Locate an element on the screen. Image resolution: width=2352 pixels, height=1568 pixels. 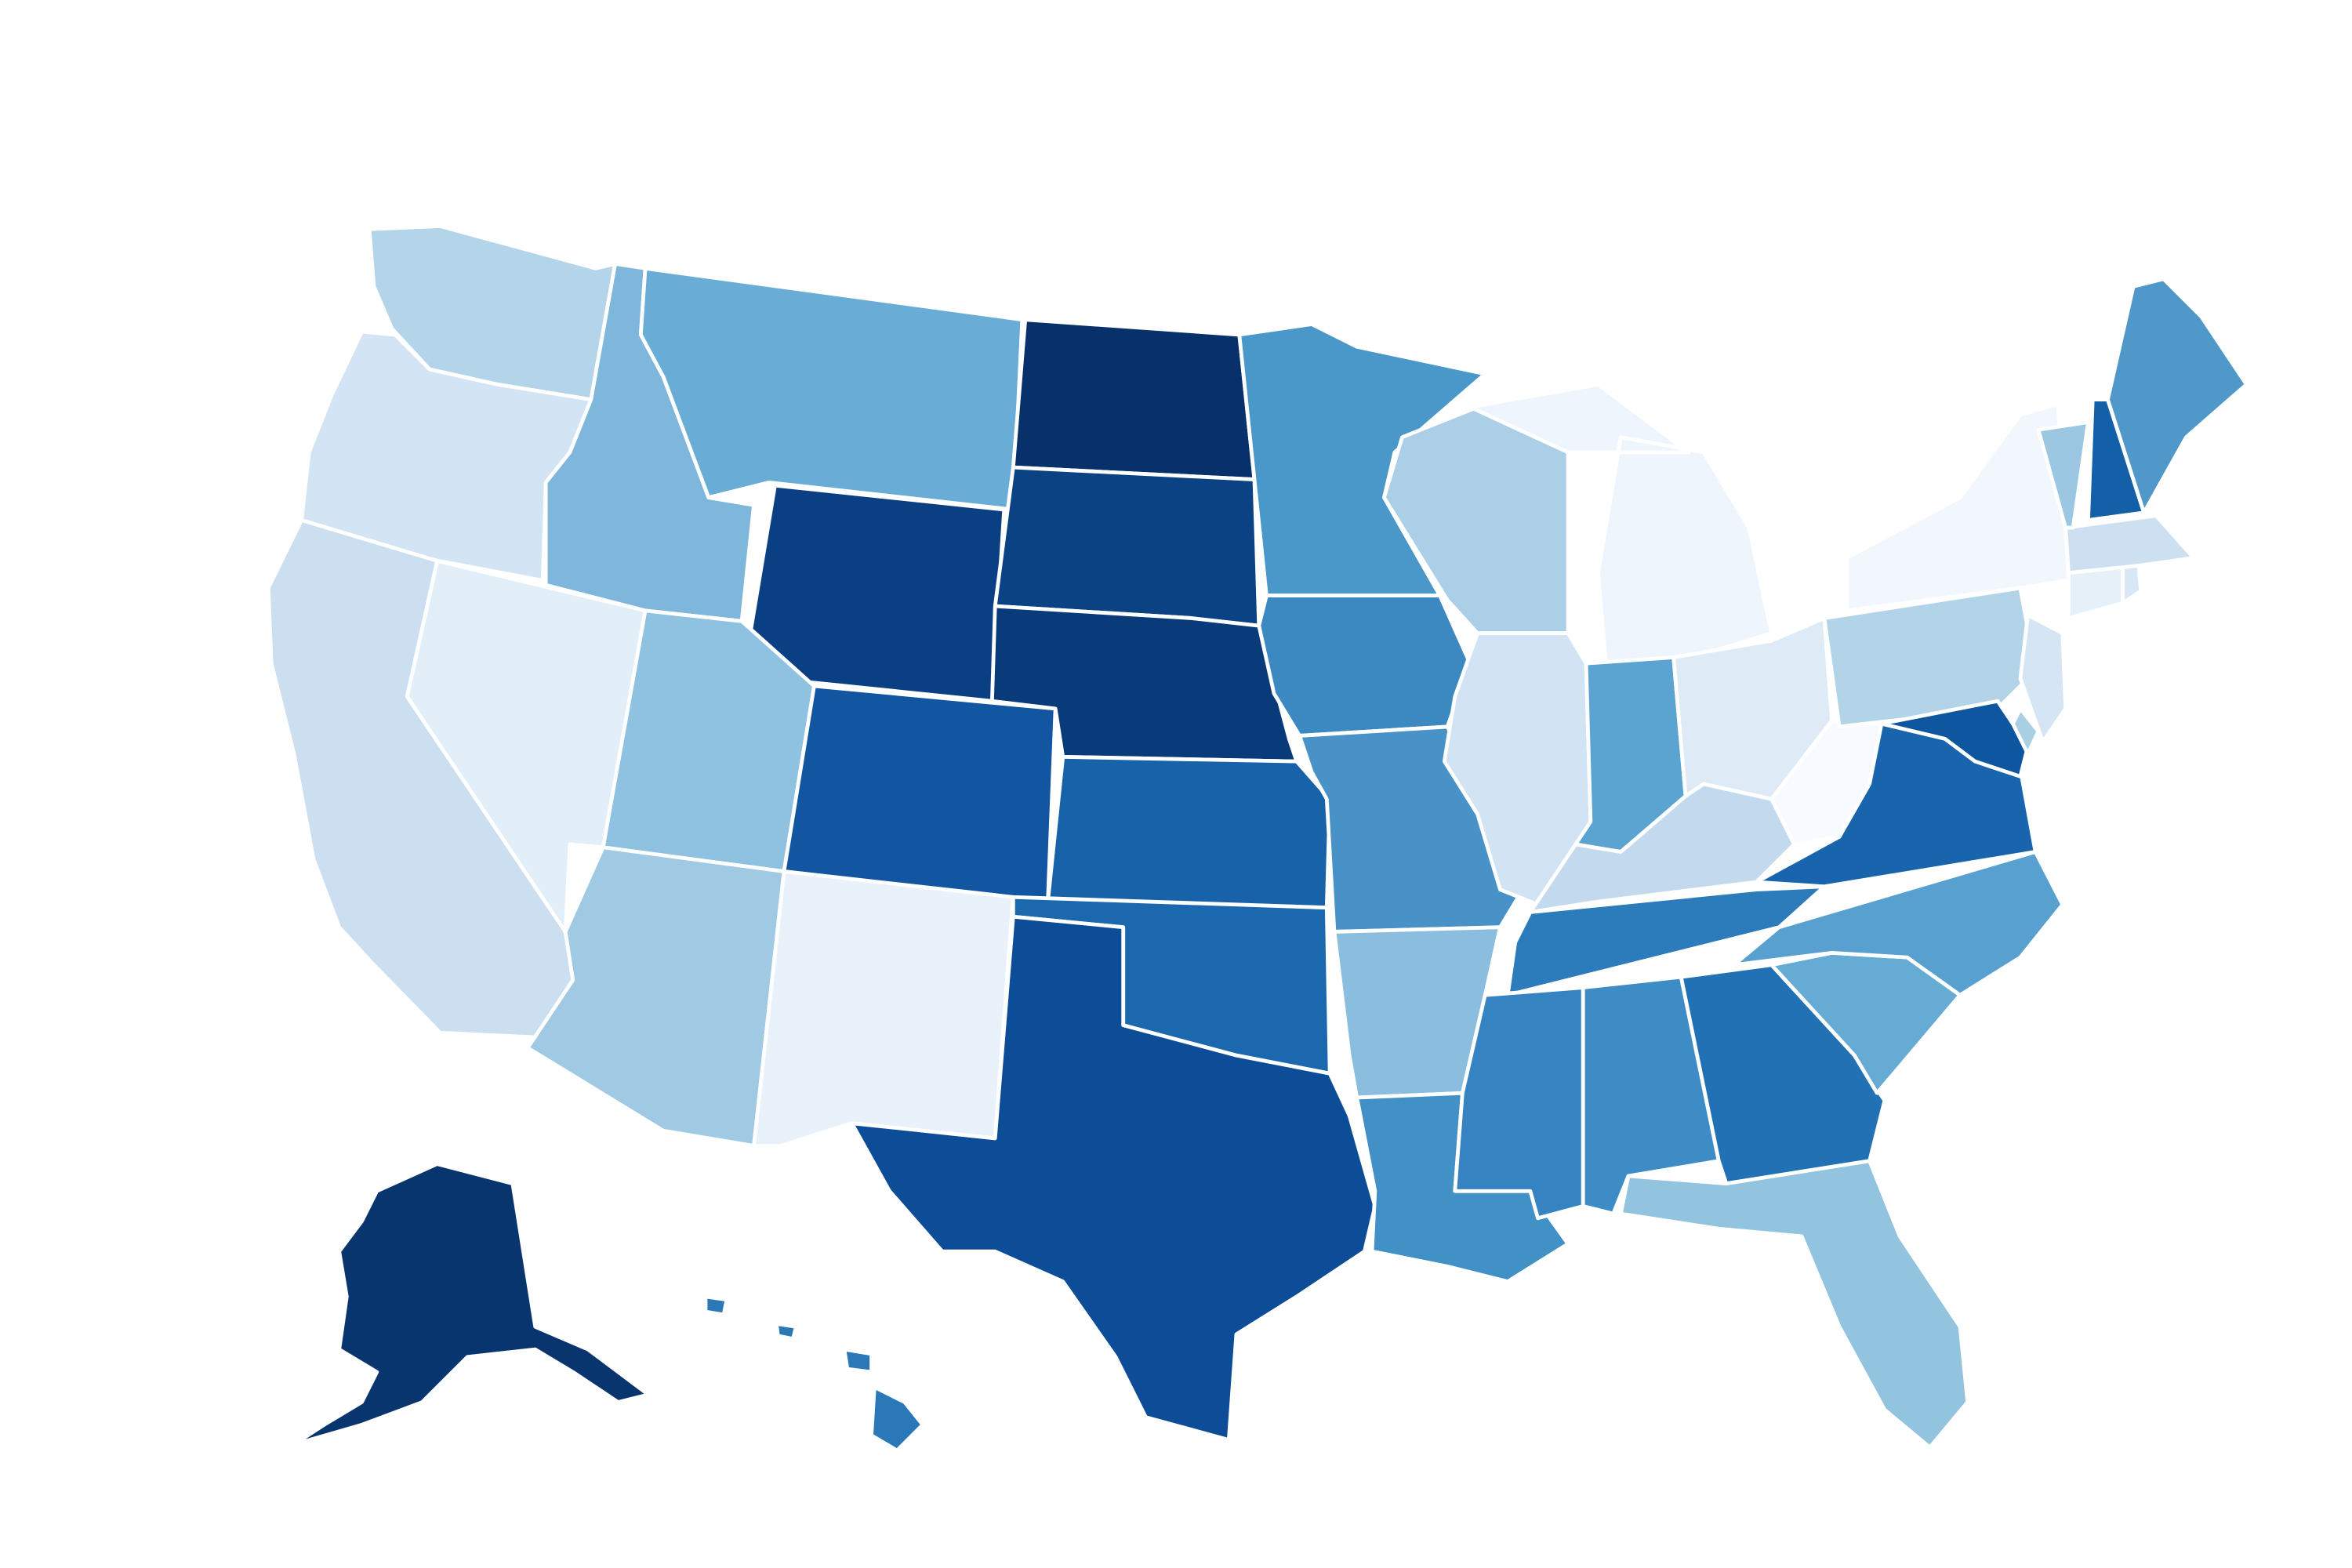
state-wv is located at coordinates (1827, 782).